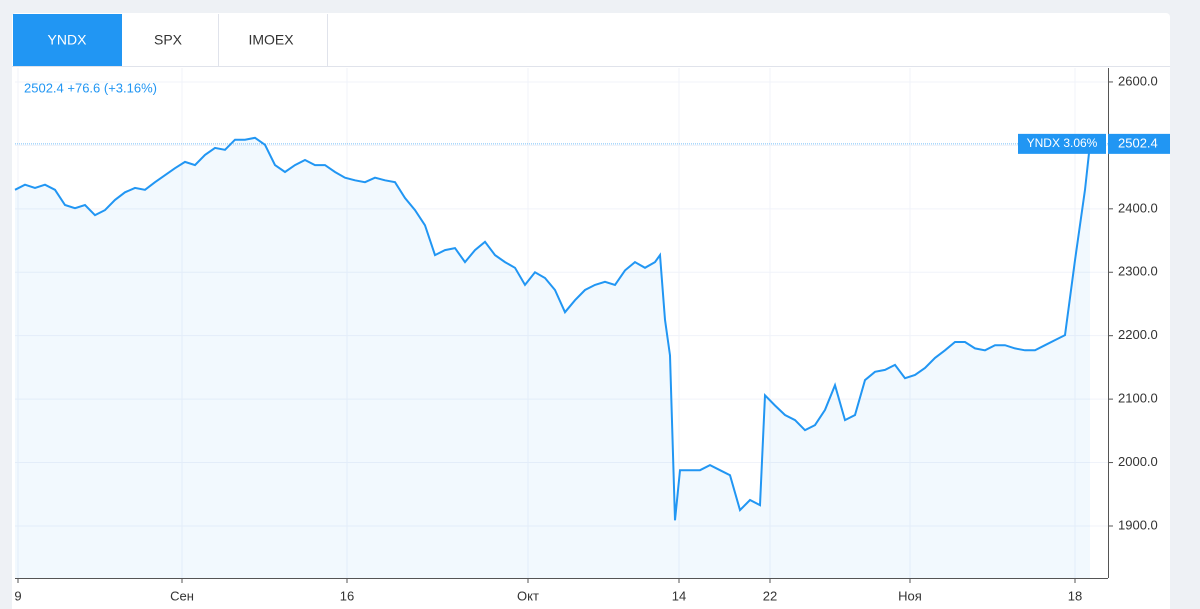 The width and height of the screenshot is (1200, 609). What do you see at coordinates (770, 595) in the screenshot?
I see `x-tick-label: 22` at bounding box center [770, 595].